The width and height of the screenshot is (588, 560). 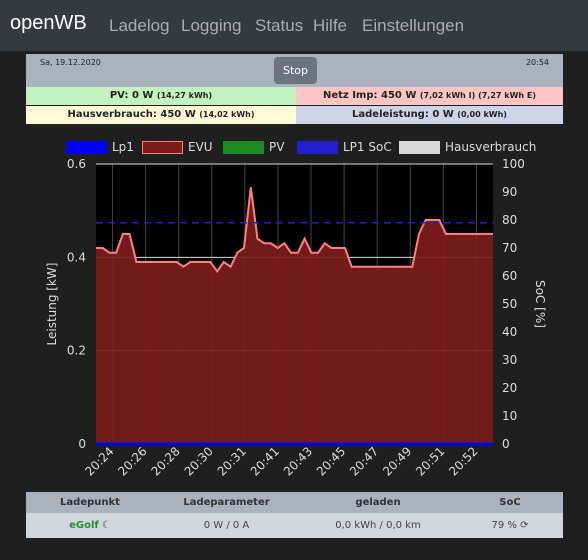 What do you see at coordinates (226, 502) in the screenshot?
I see `header-ladeparameter: Ladeparameter` at bounding box center [226, 502].